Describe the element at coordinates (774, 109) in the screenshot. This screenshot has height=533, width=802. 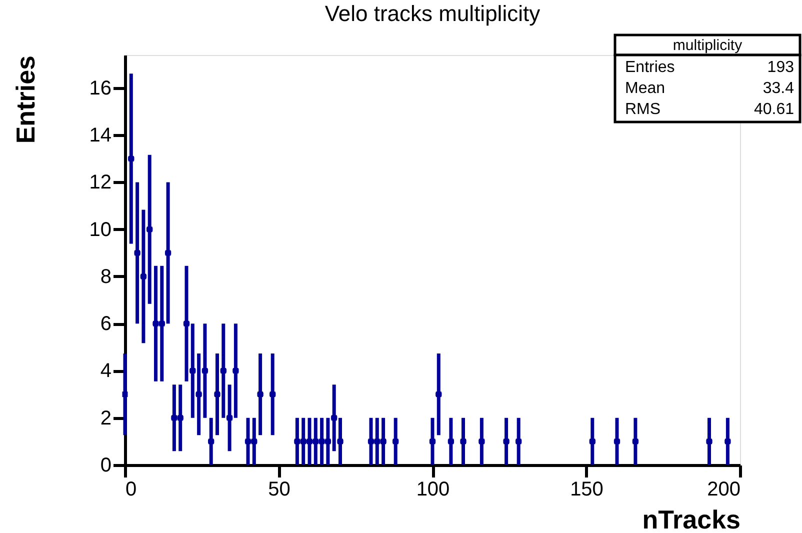
I see `text: 40.61` at that location.